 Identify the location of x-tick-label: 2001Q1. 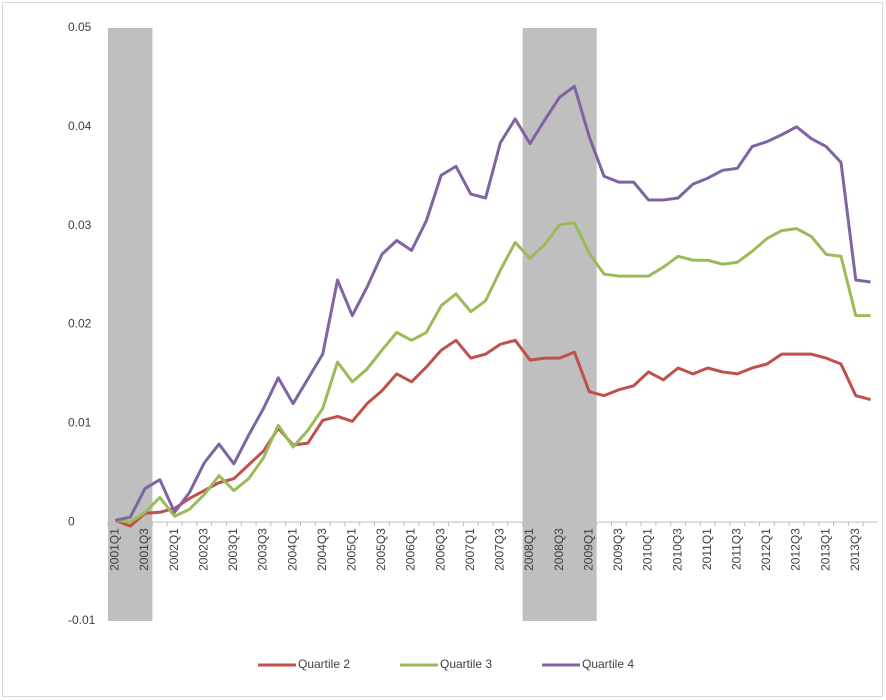
(115, 549).